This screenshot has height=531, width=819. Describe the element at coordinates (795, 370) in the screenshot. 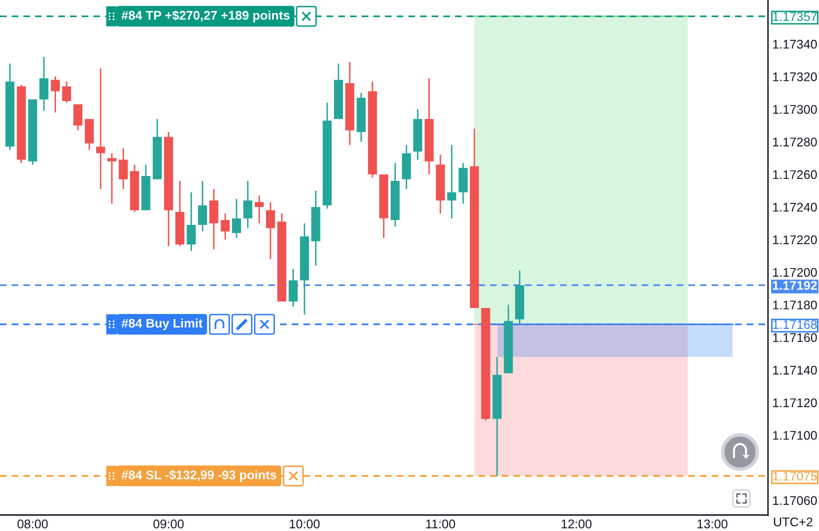

I see `y-tick-label: 1.17140` at that location.